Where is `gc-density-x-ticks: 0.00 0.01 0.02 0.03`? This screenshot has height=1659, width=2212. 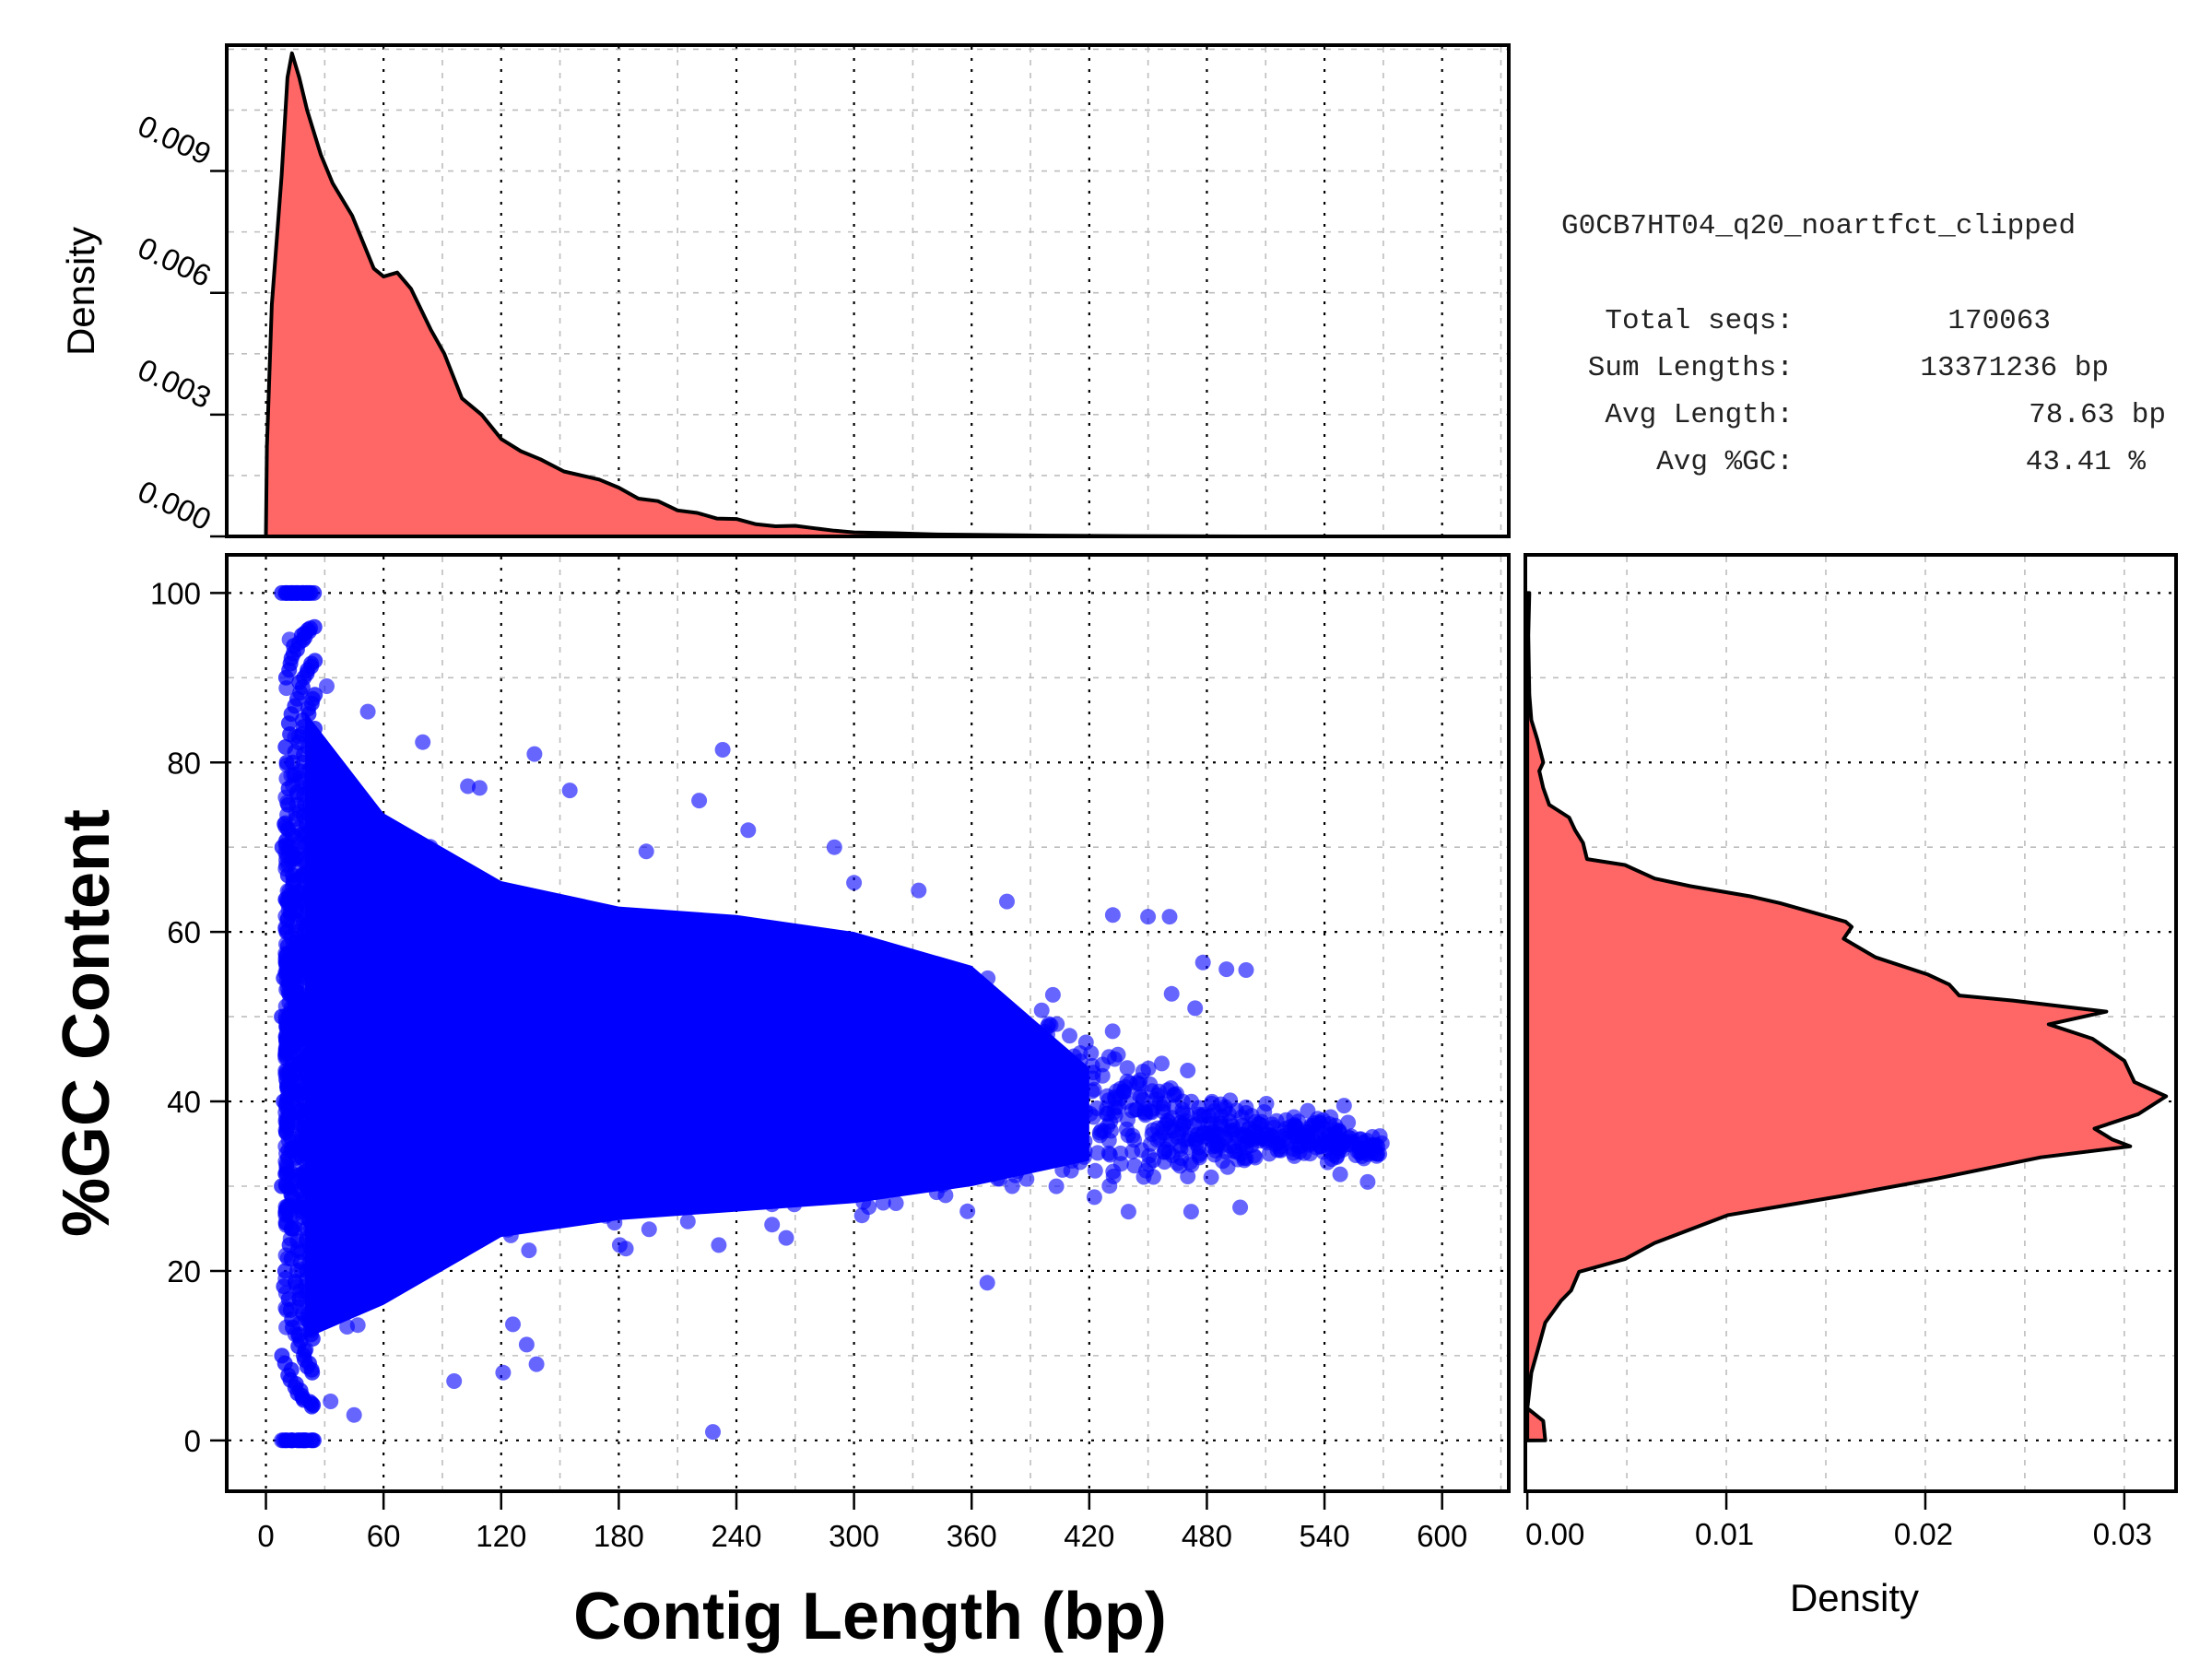
gc-density-x-ticks: 0.00 0.01 0.02 0.03 is located at coordinates (1838, 1521).